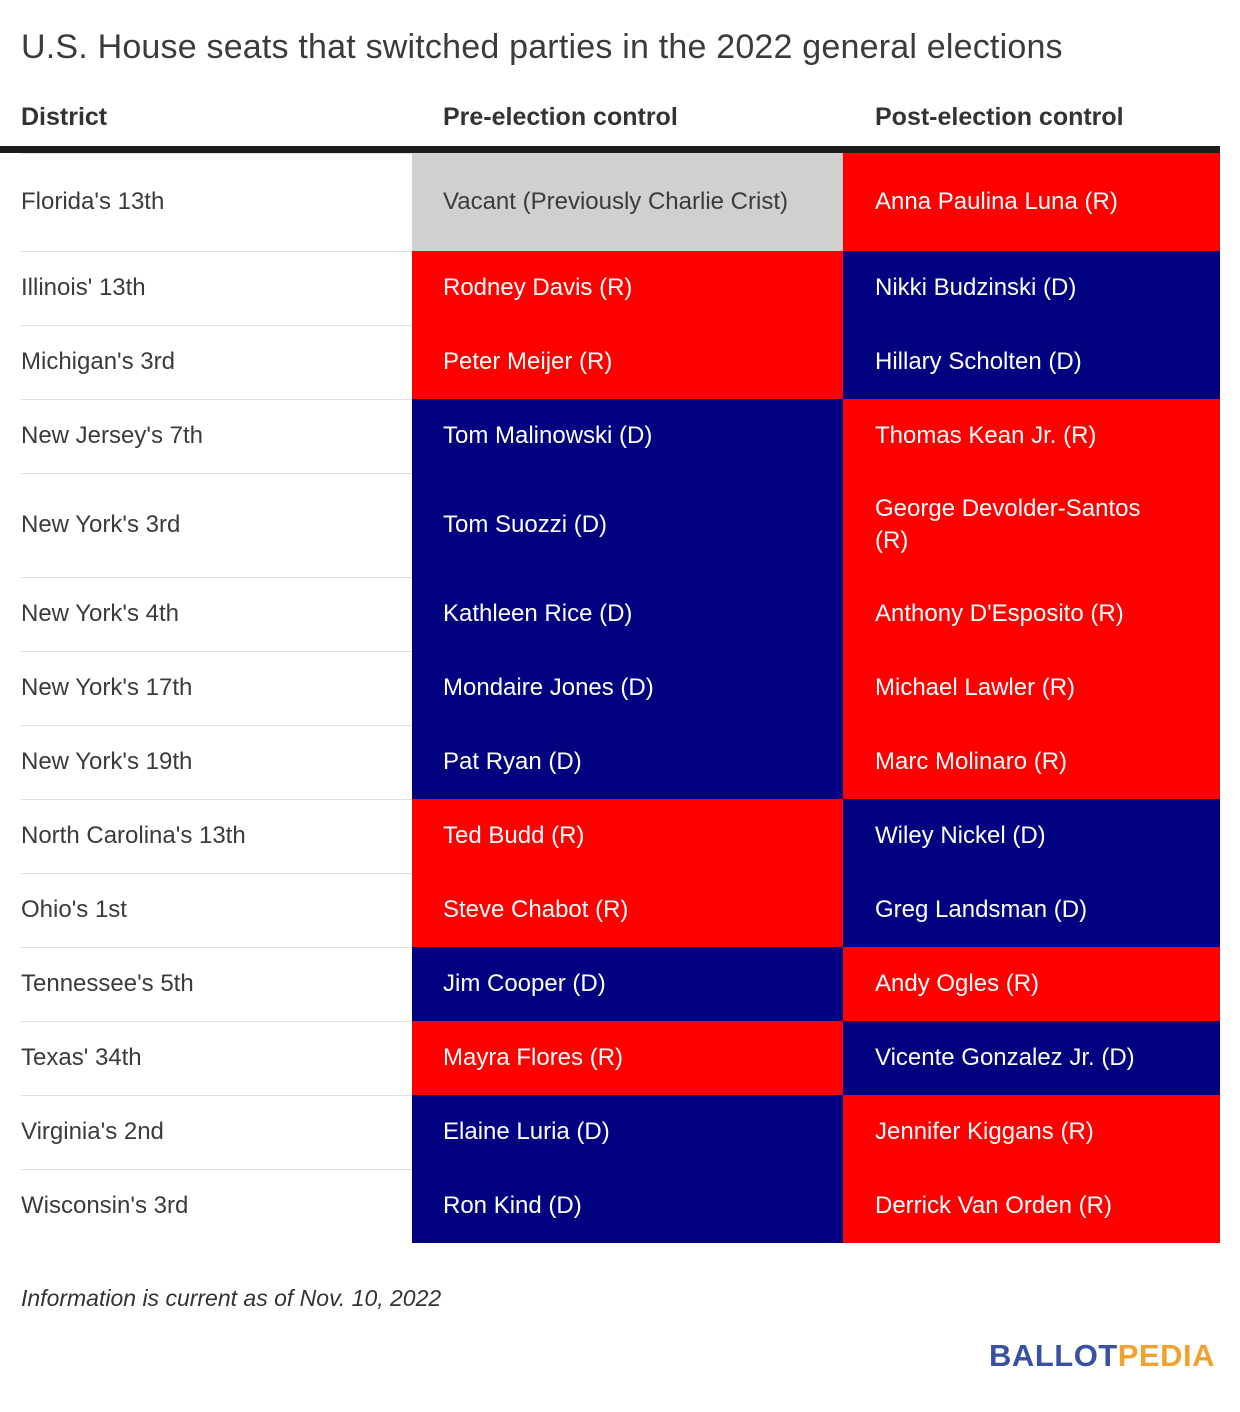  What do you see at coordinates (64, 117) in the screenshot?
I see `column-header-district: District` at bounding box center [64, 117].